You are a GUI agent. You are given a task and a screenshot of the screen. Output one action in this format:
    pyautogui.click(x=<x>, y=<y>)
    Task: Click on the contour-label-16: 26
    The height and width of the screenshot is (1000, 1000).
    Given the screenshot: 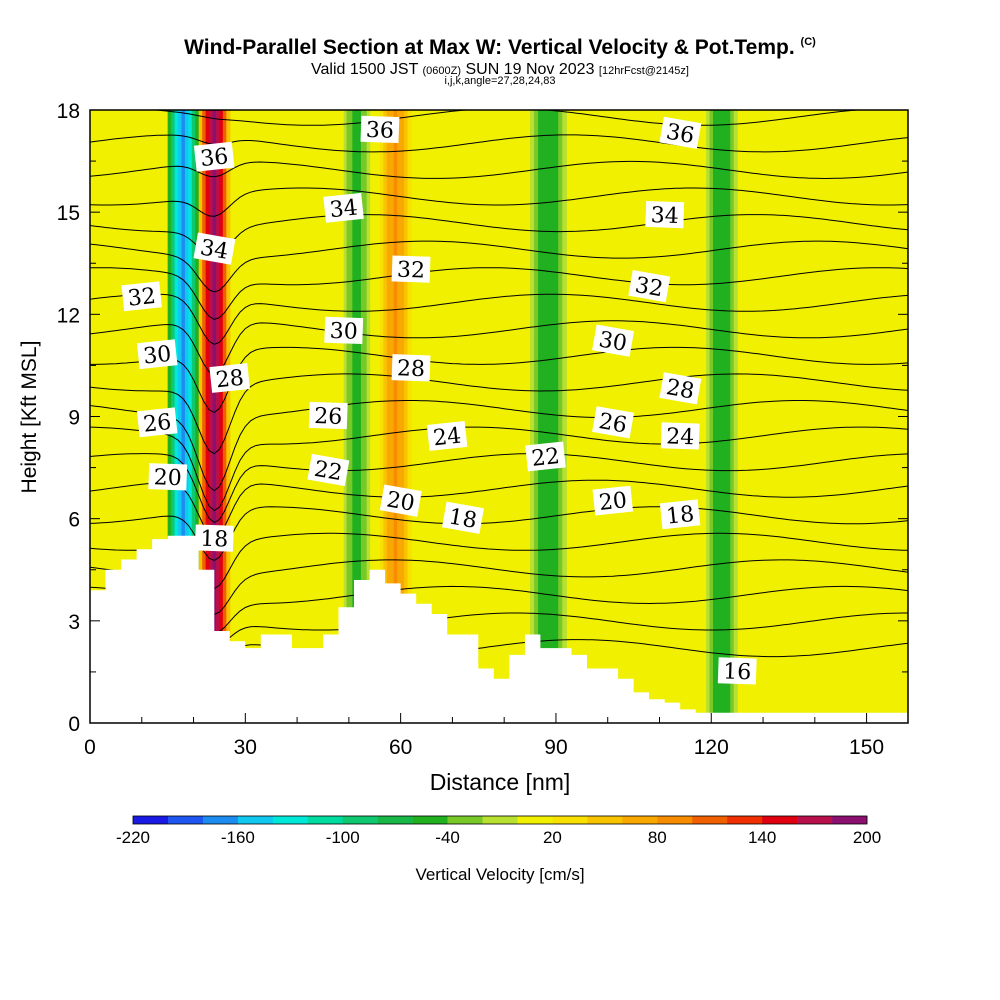 What is the action you would take?
    pyautogui.click(x=328, y=415)
    